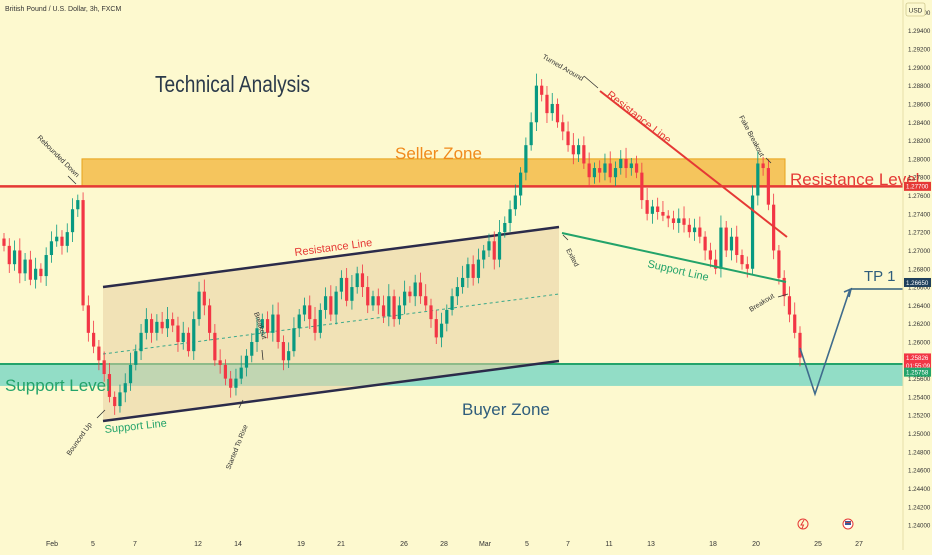 The height and width of the screenshot is (555, 932). What do you see at coordinates (713, 544) in the screenshot?
I see `x-tick-label: 18` at bounding box center [713, 544].